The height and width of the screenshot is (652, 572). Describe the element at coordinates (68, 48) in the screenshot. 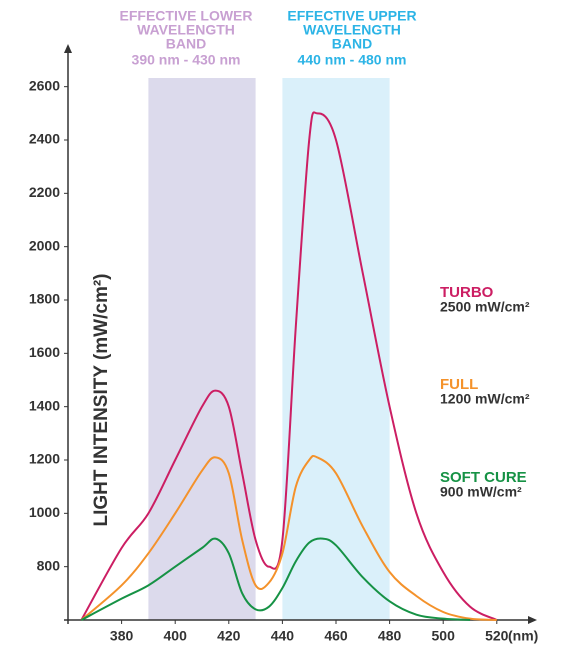

I see `y-axis-arrow` at that location.